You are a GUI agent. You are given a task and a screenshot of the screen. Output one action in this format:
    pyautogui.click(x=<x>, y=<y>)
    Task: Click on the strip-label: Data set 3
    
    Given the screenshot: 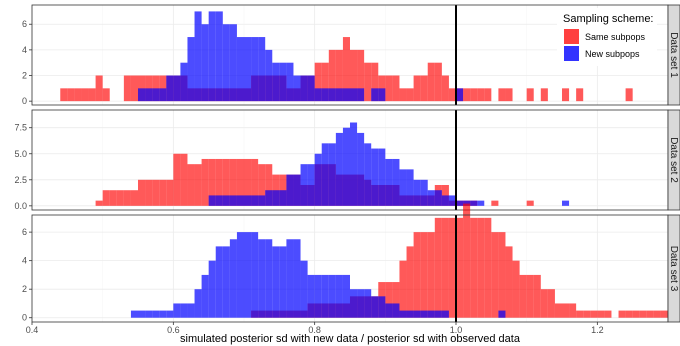 What is the action you would take?
    pyautogui.click(x=673, y=269)
    